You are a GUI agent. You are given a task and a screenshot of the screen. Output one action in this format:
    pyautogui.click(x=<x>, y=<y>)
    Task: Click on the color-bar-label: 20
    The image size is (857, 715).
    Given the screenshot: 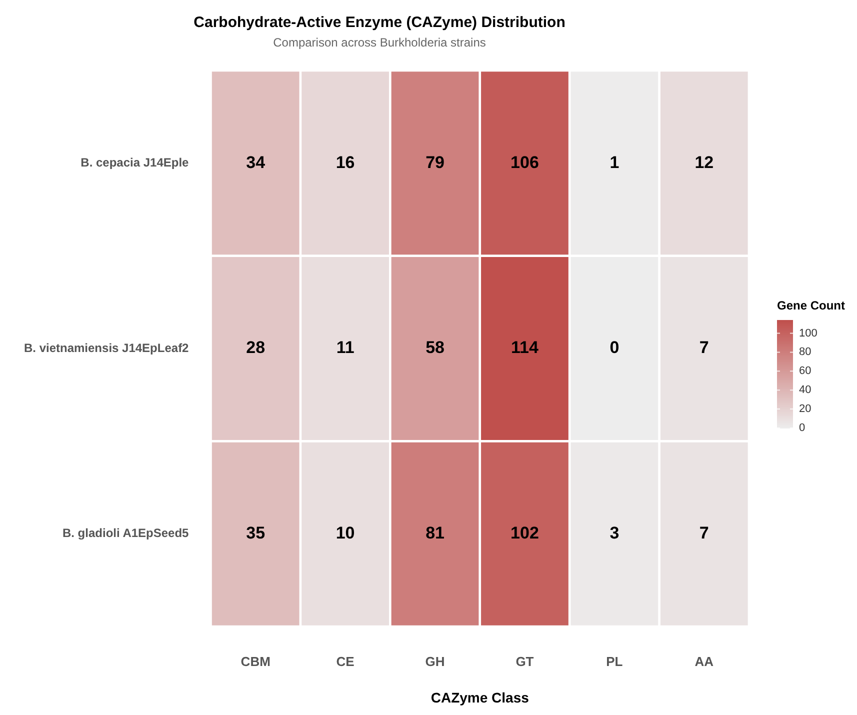 What is the action you would take?
    pyautogui.click(x=805, y=409)
    